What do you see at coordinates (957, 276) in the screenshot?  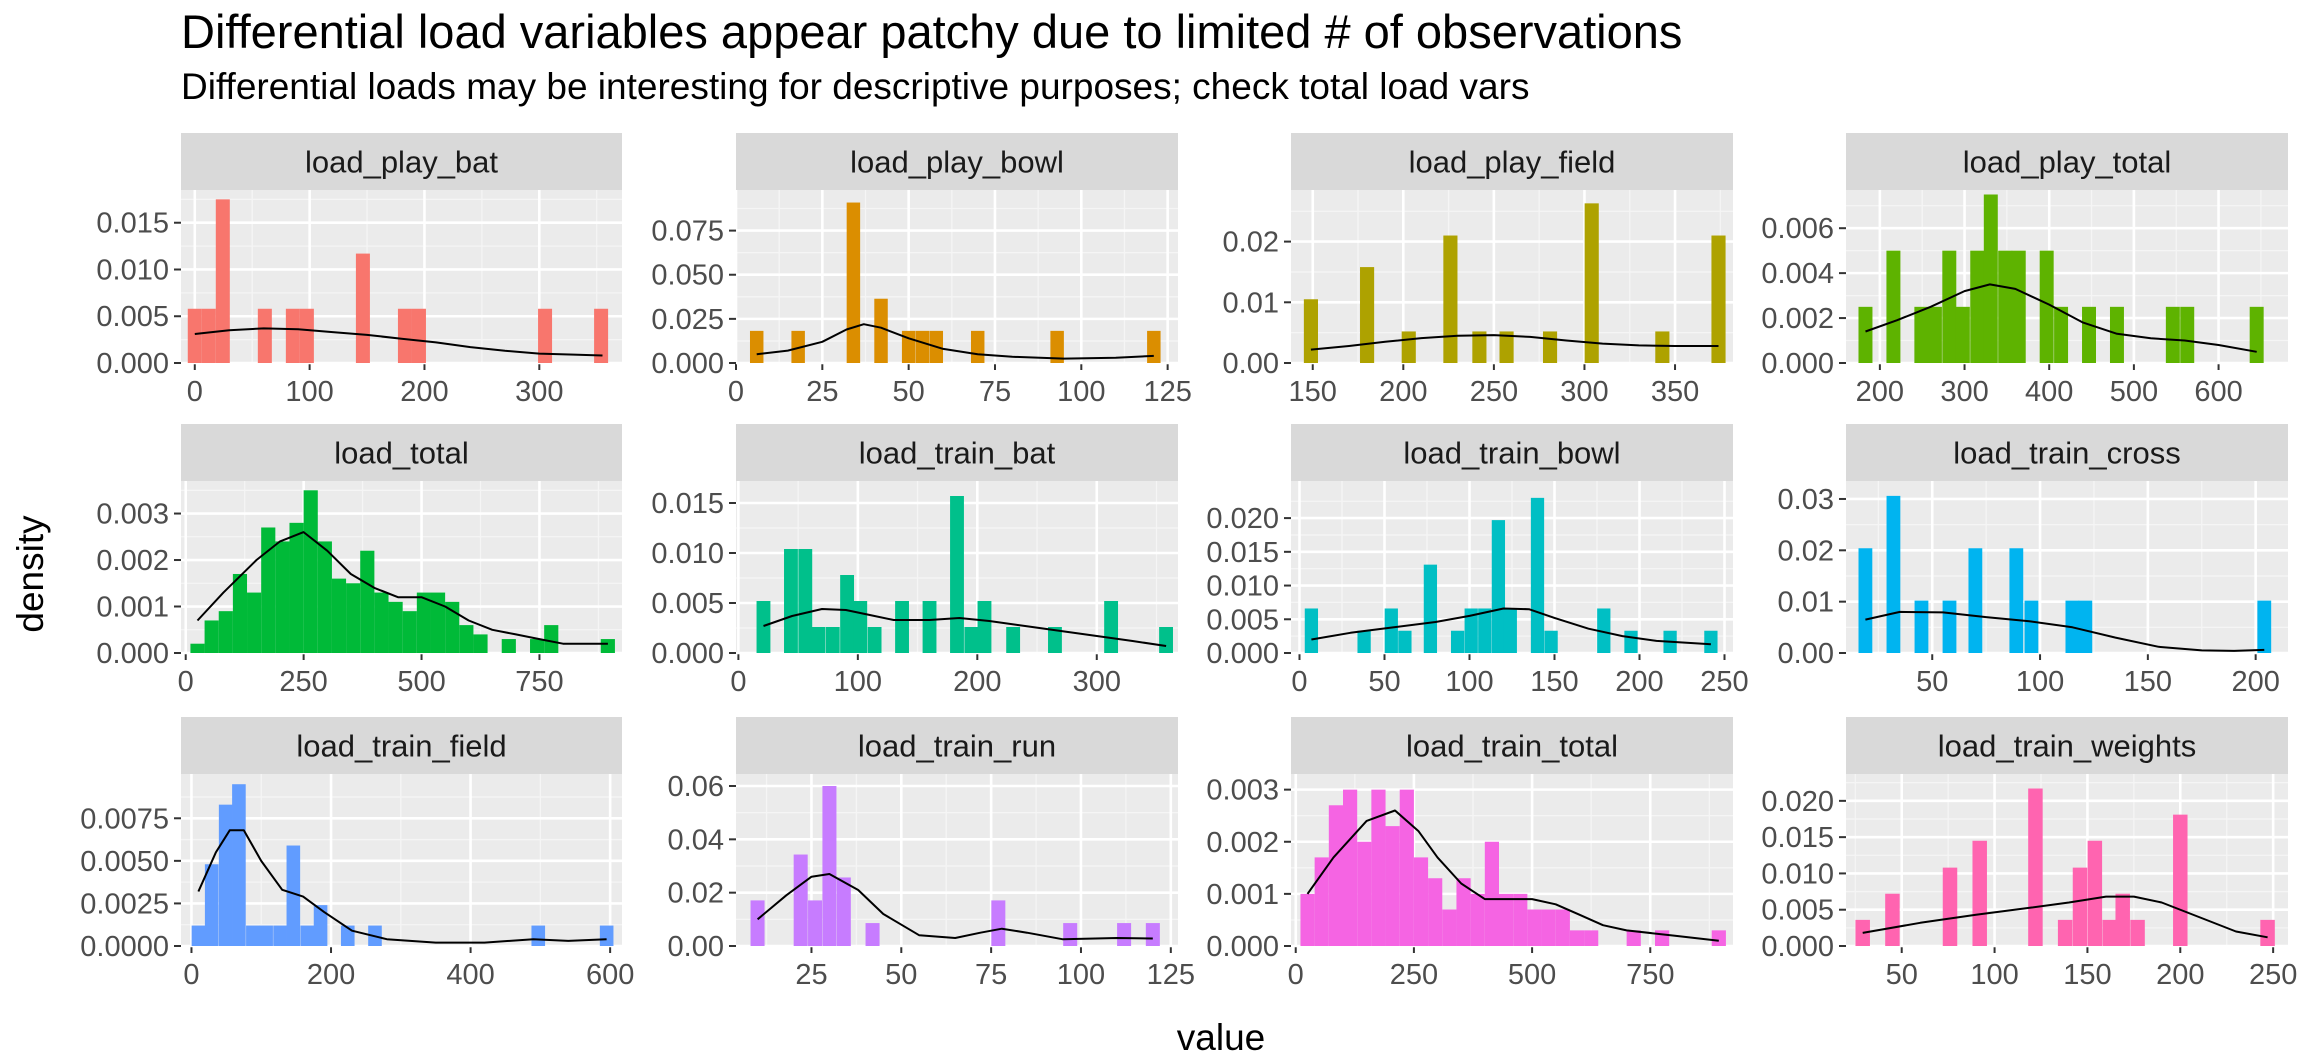 I see `panel-background` at bounding box center [957, 276].